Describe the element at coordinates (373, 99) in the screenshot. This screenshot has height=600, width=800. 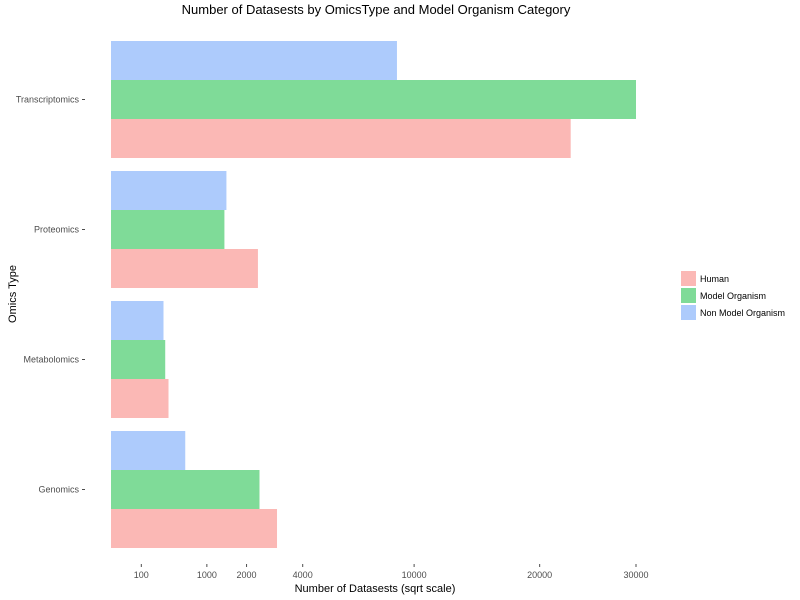
I see `bar-transcriptomics-model-organism` at that location.